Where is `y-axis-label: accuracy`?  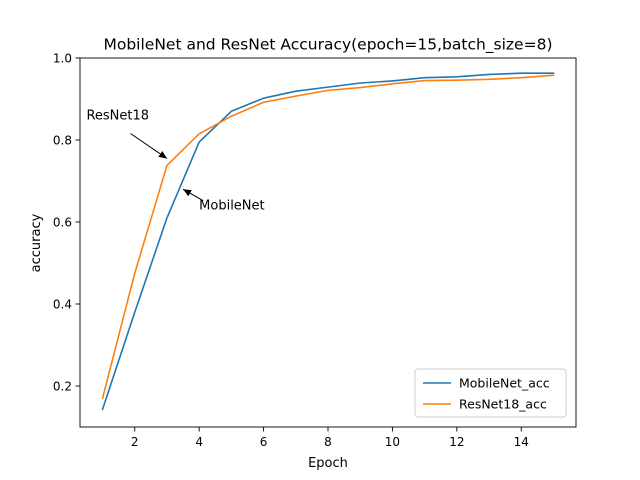
y-axis-label: accuracy is located at coordinates (36, 242).